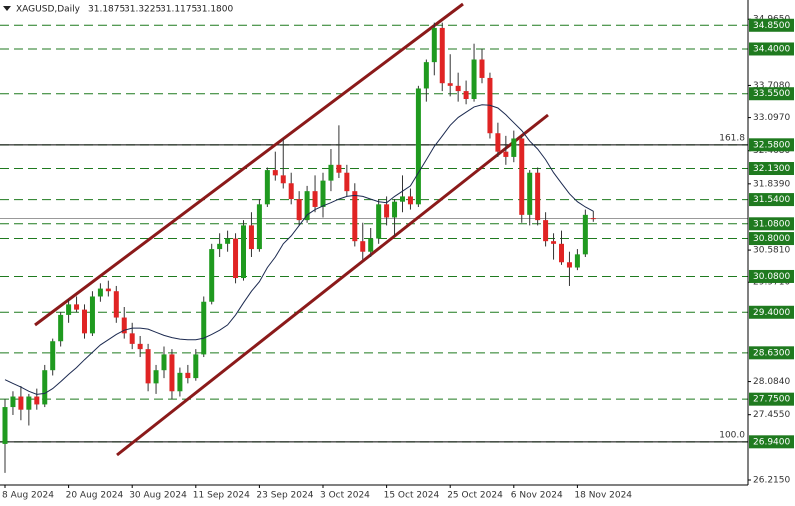 The width and height of the screenshot is (795, 506). Describe the element at coordinates (221, 496) in the screenshot. I see `x-tick-label: 11 Sep 2024` at that location.